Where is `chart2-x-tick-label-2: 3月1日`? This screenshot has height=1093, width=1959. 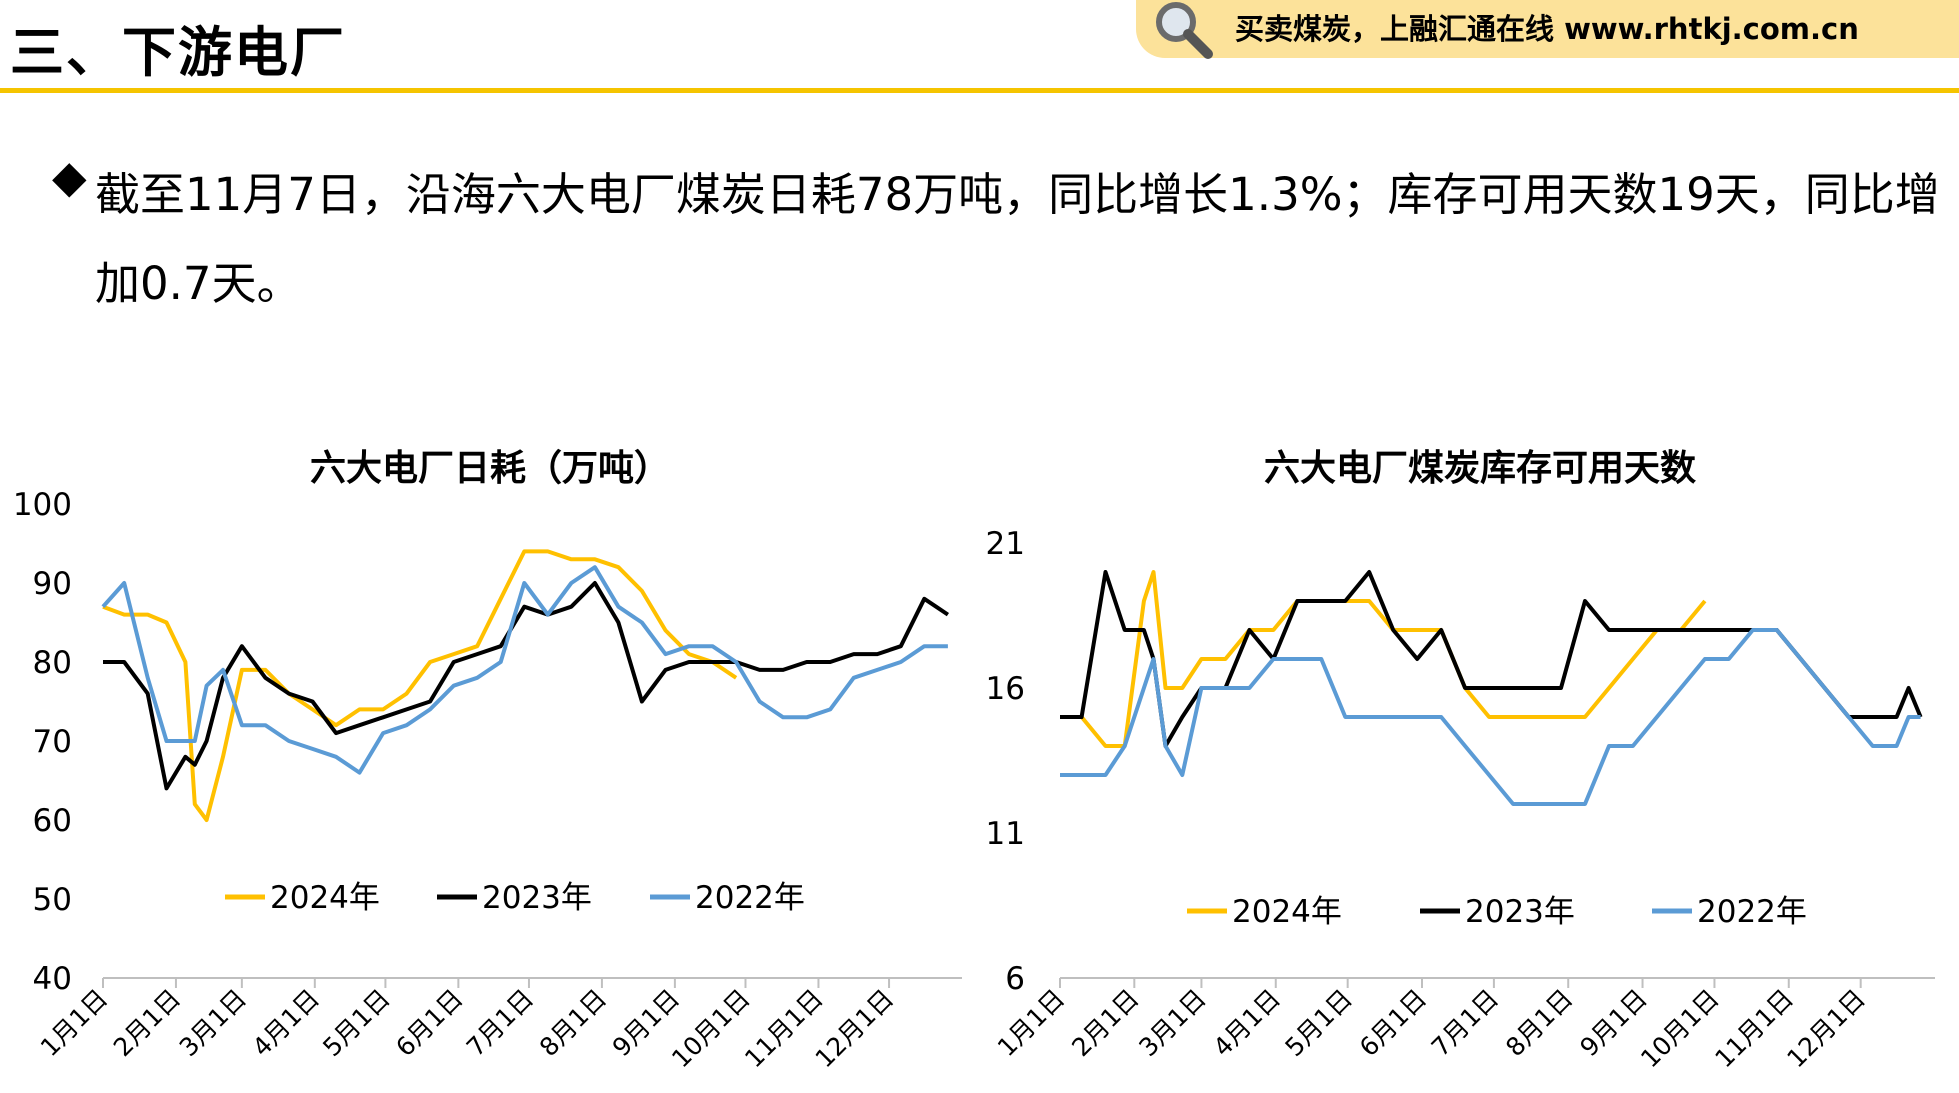 chart2-x-tick-label-2: 3月1日 is located at coordinates (1172, 1023).